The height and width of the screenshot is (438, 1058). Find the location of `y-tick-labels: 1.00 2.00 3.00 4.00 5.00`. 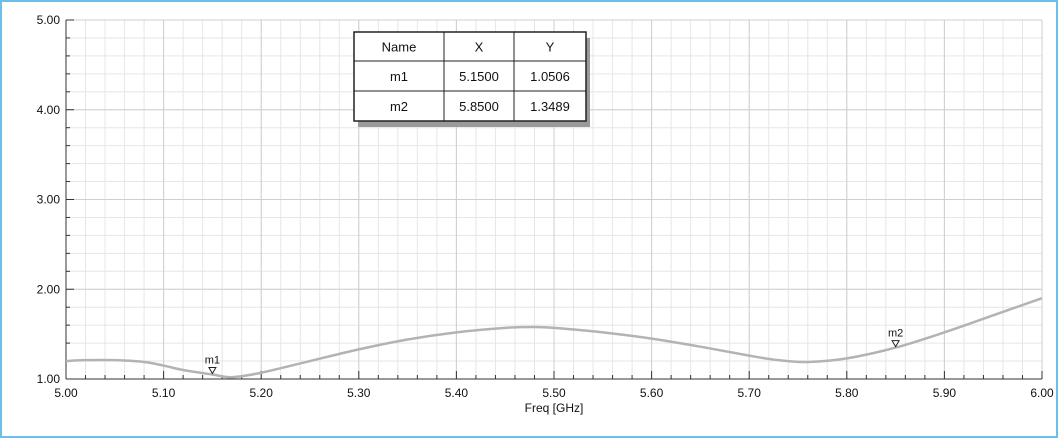

y-tick-labels: 1.00 2.00 3.00 4.00 5.00 is located at coordinates (49, 199).